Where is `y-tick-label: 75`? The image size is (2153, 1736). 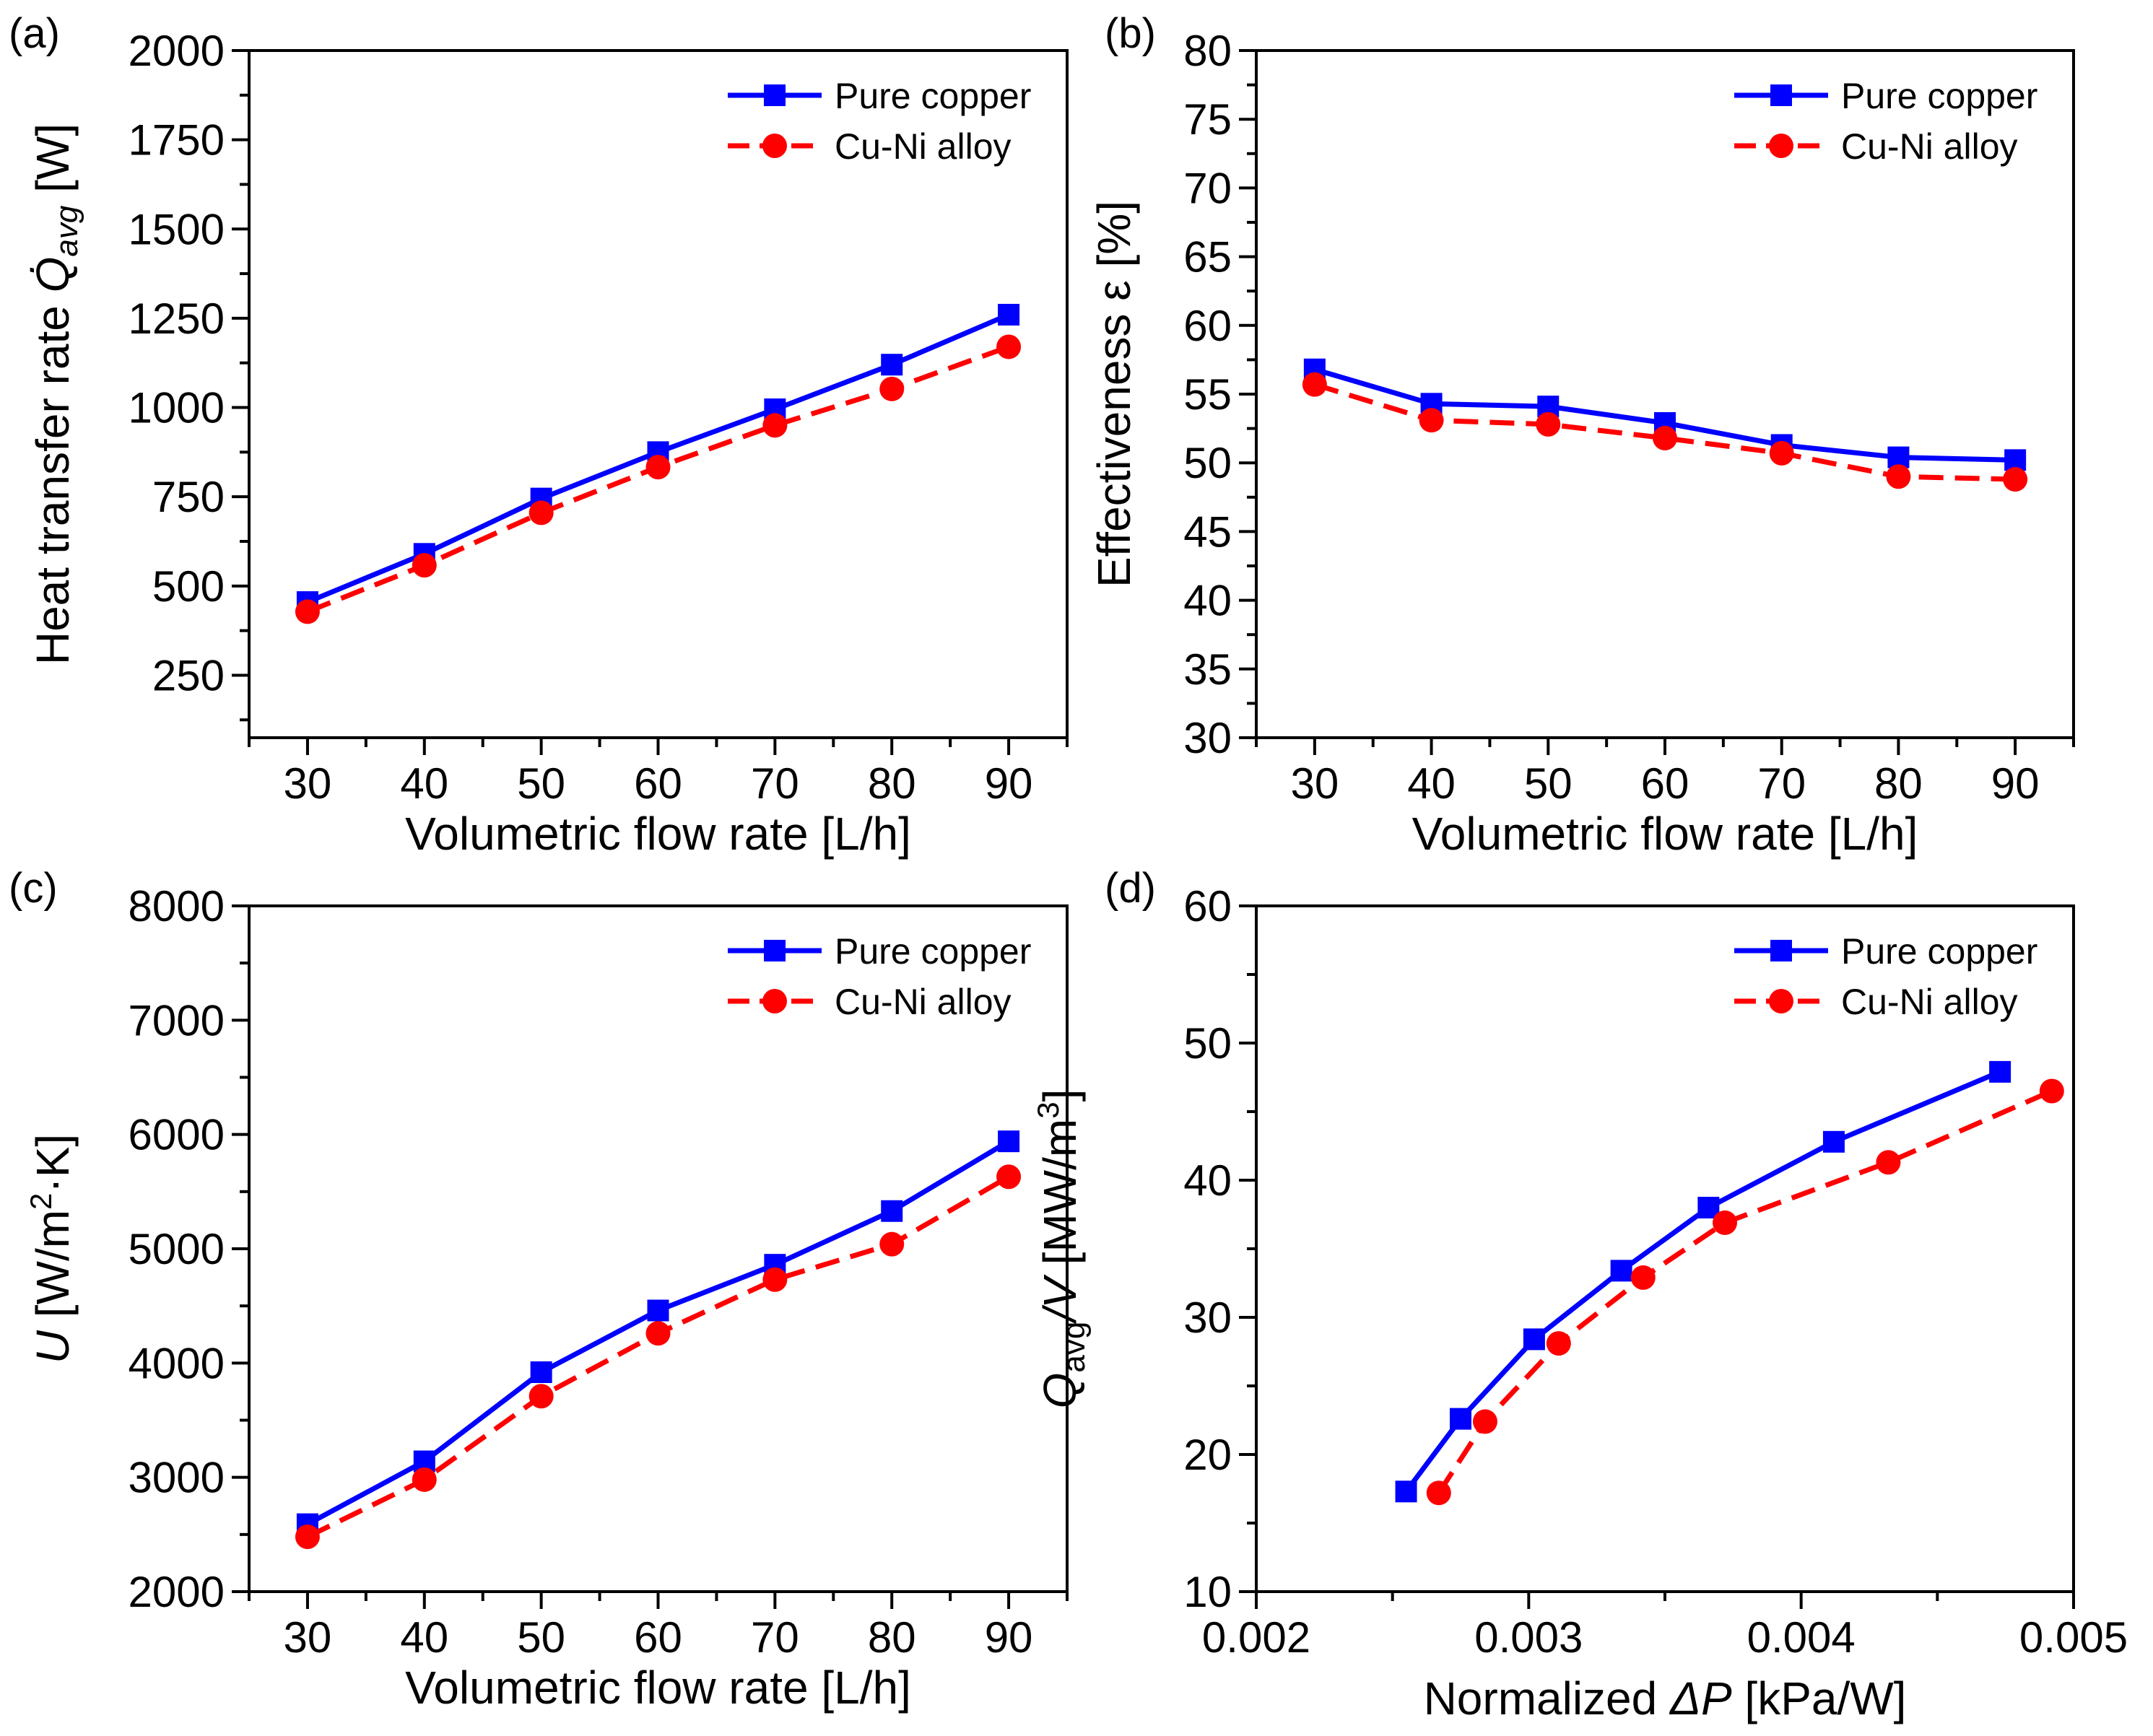
y-tick-label: 75 is located at coordinates (1208, 119).